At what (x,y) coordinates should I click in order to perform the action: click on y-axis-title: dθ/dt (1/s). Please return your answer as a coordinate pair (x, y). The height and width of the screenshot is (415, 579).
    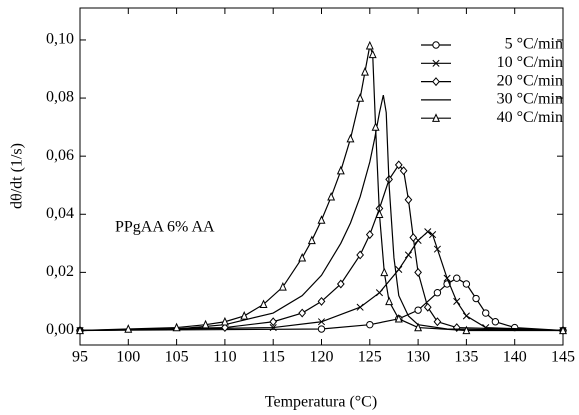
    Looking at the image, I should click on (17, 176).